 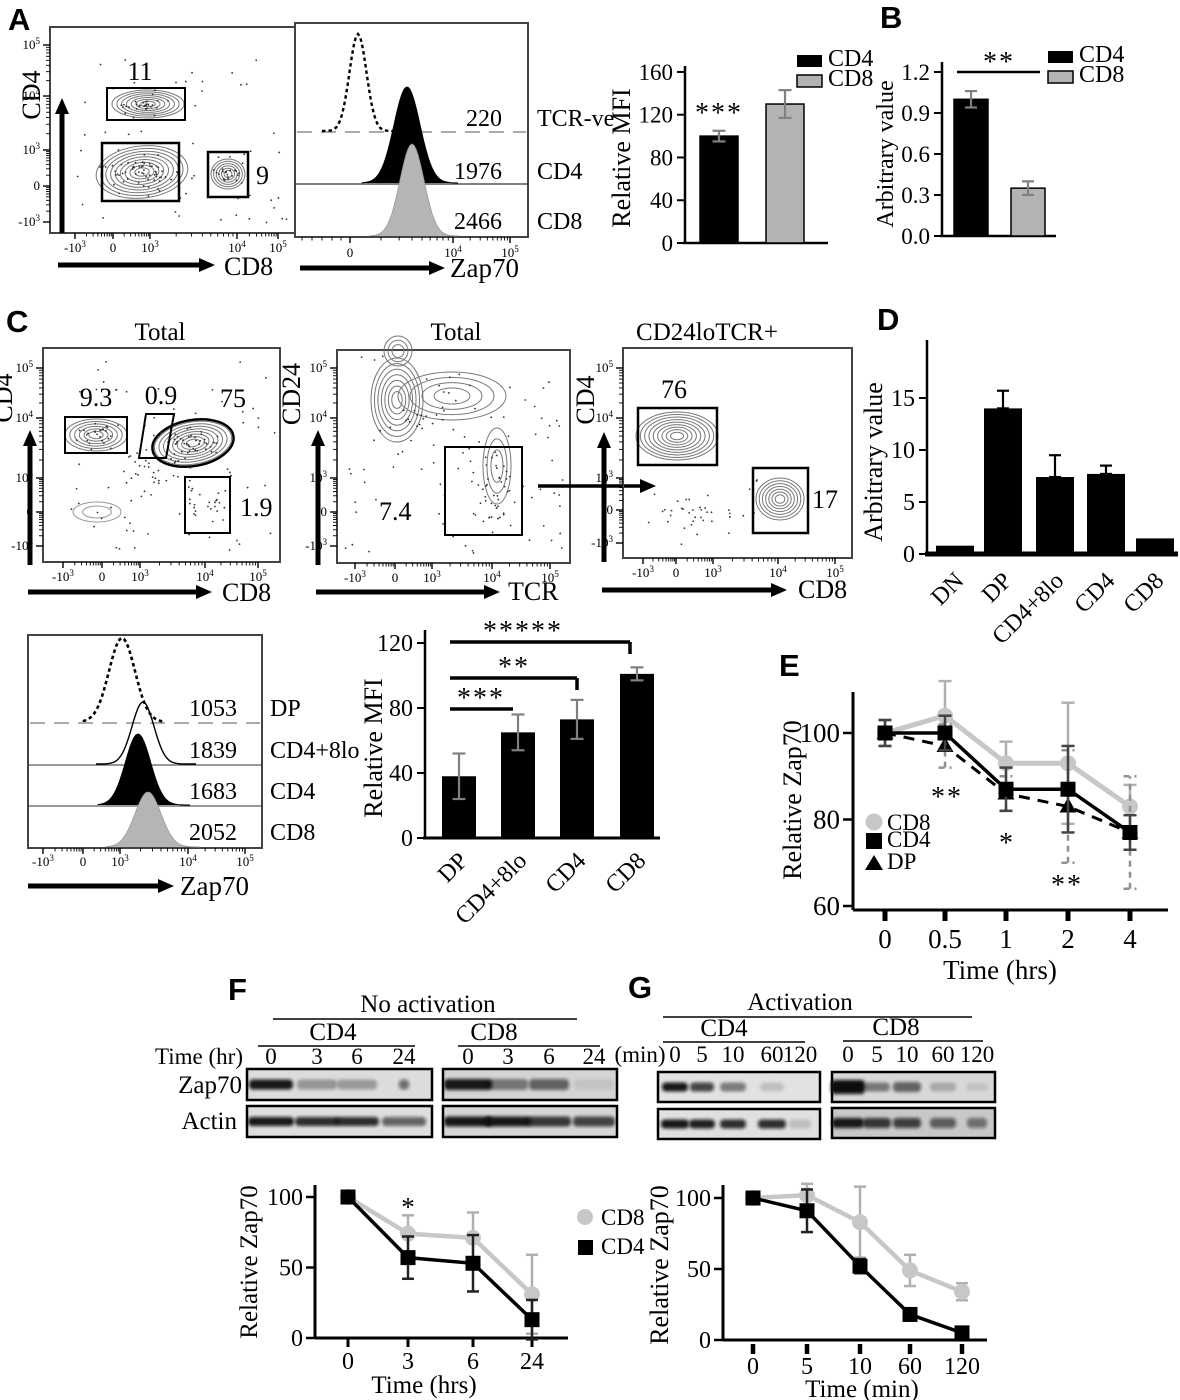 I want to click on svg-text: 0.3, so click(x=915, y=195).